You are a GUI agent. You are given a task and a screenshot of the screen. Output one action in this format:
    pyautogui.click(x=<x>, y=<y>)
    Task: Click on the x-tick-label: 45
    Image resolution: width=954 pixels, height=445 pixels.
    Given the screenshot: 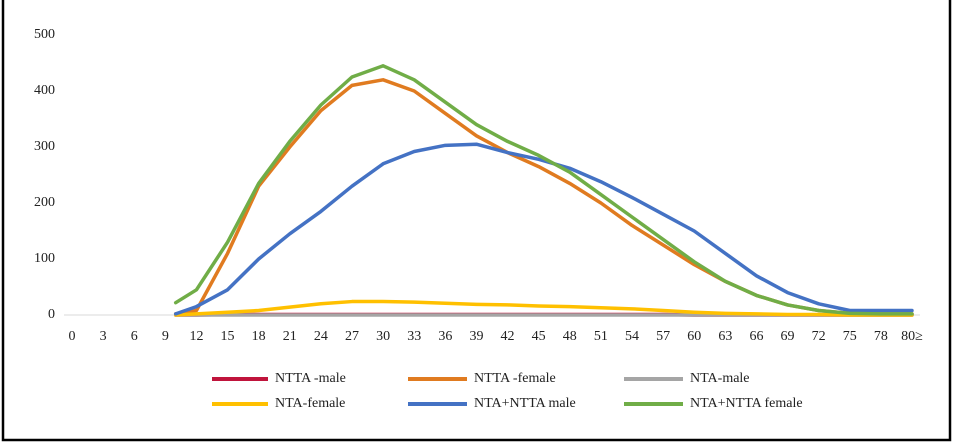 What is the action you would take?
    pyautogui.click(x=539, y=336)
    